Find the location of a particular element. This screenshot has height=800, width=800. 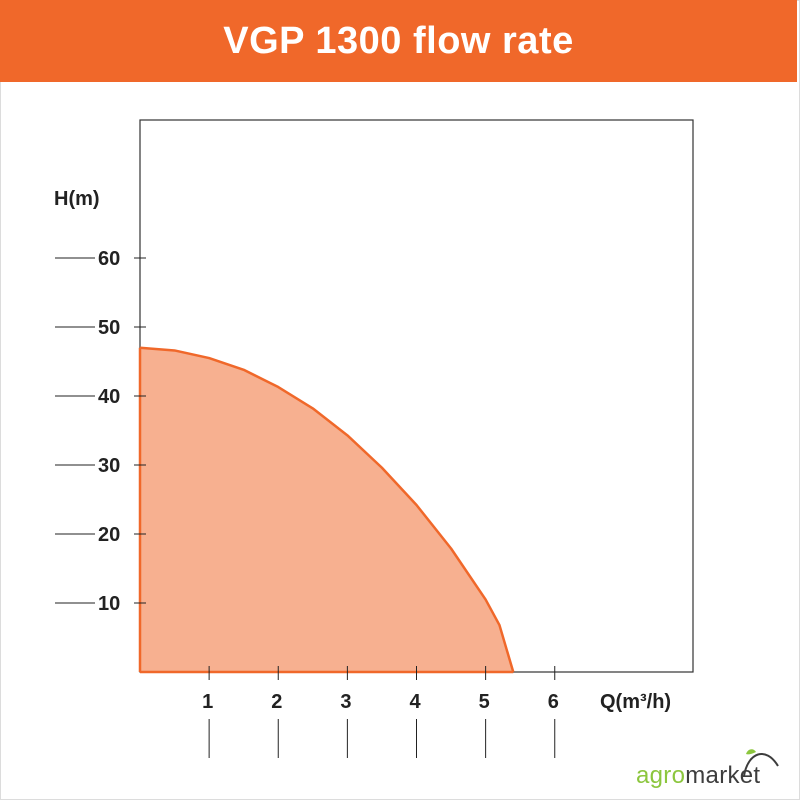

brand-agro: agro is located at coordinates (661, 775).